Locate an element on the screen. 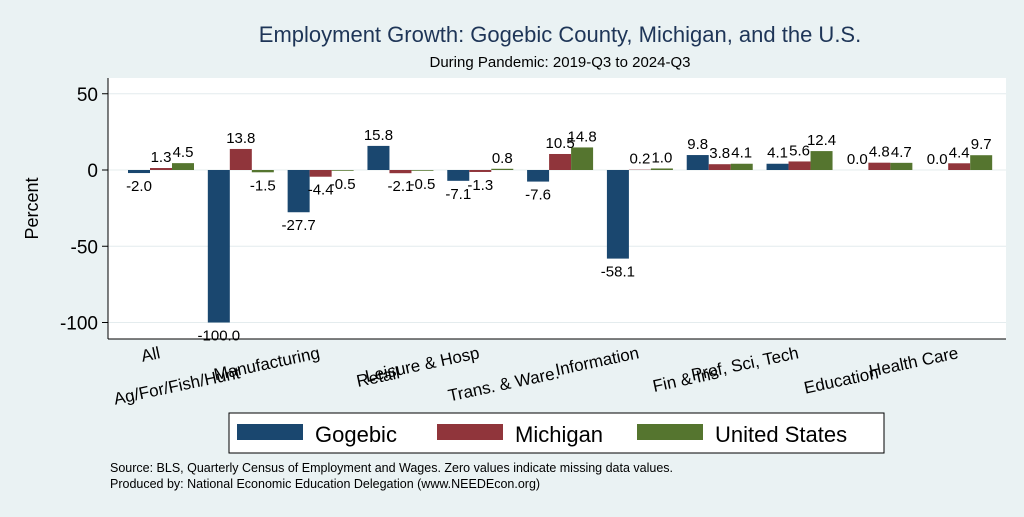 The image size is (1024, 517). data-label: -1.3 is located at coordinates (480, 185).